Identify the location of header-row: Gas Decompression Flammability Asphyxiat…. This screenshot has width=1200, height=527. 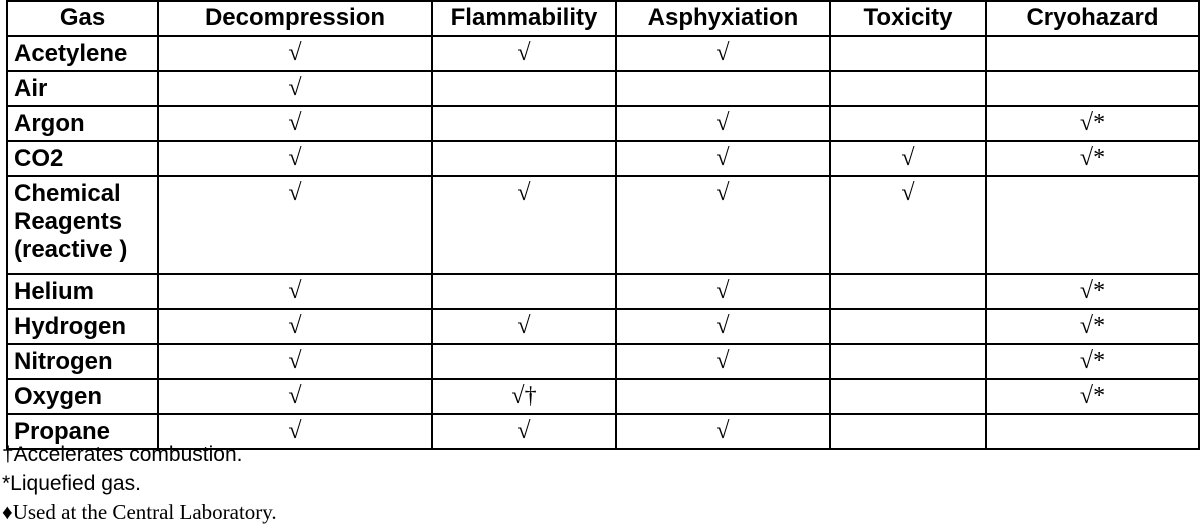
(603, 18).